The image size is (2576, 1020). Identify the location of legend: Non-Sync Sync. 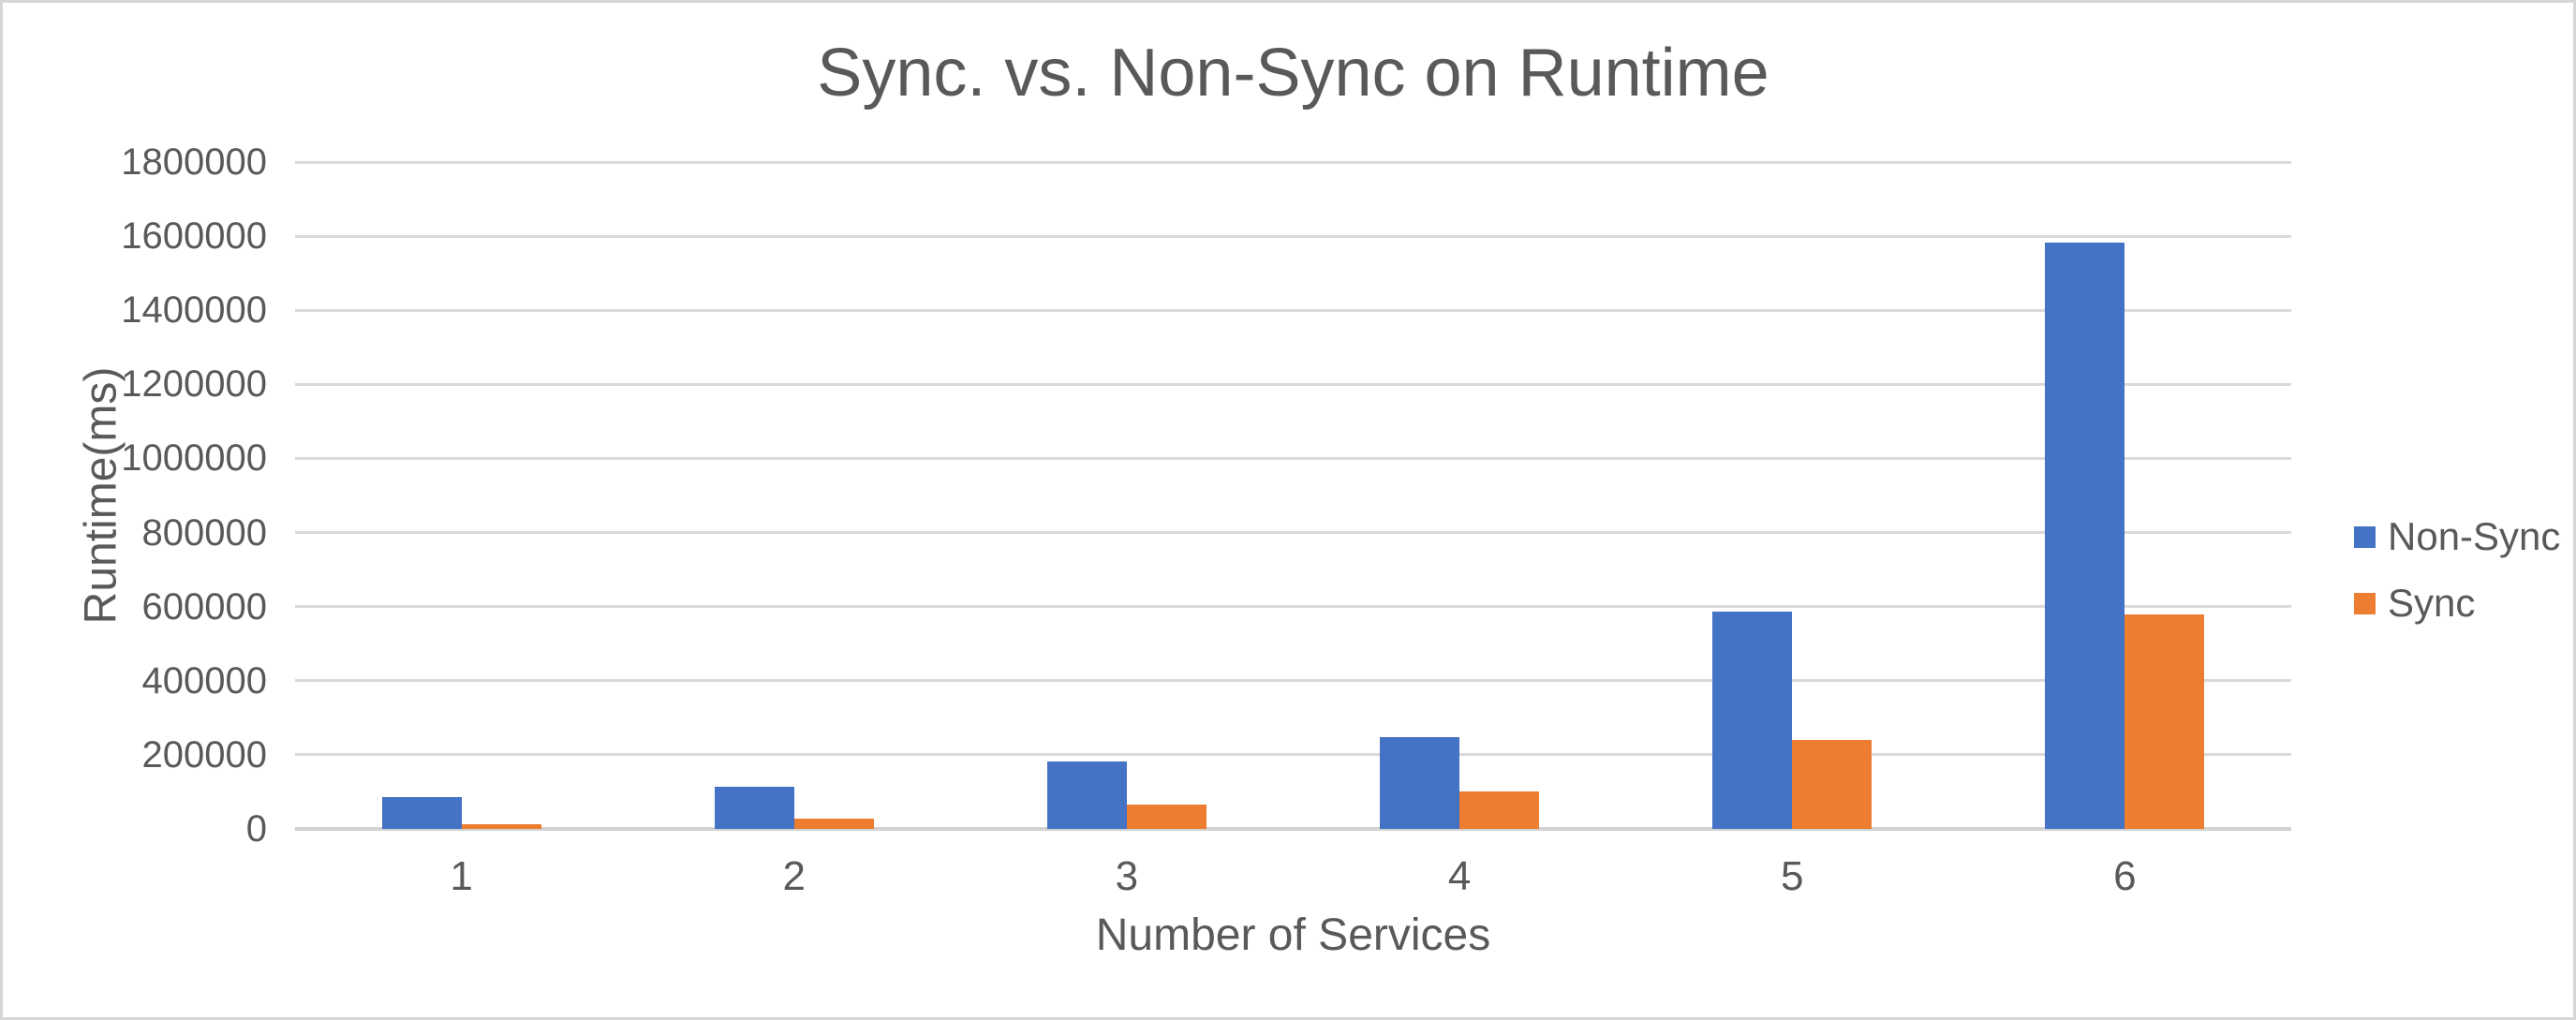
(2457, 580).